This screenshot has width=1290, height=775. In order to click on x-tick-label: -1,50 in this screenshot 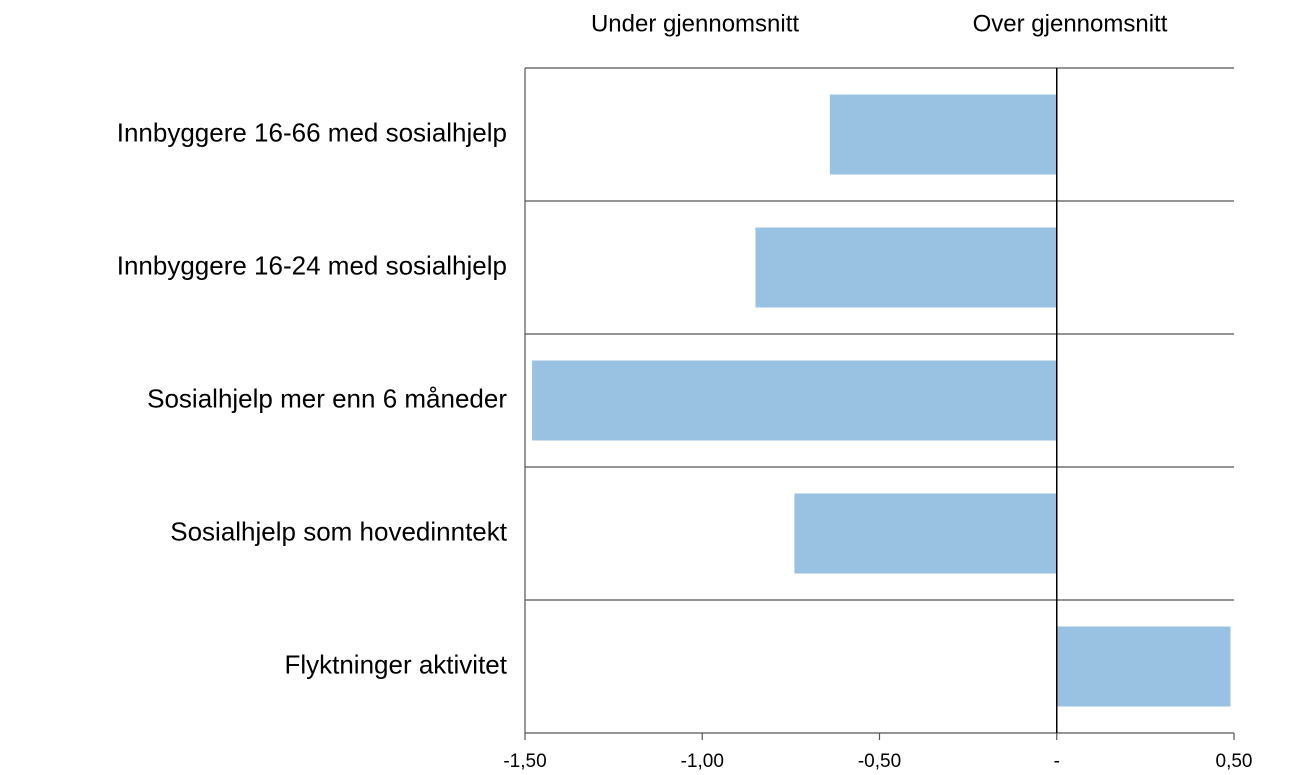, I will do `click(524, 761)`.